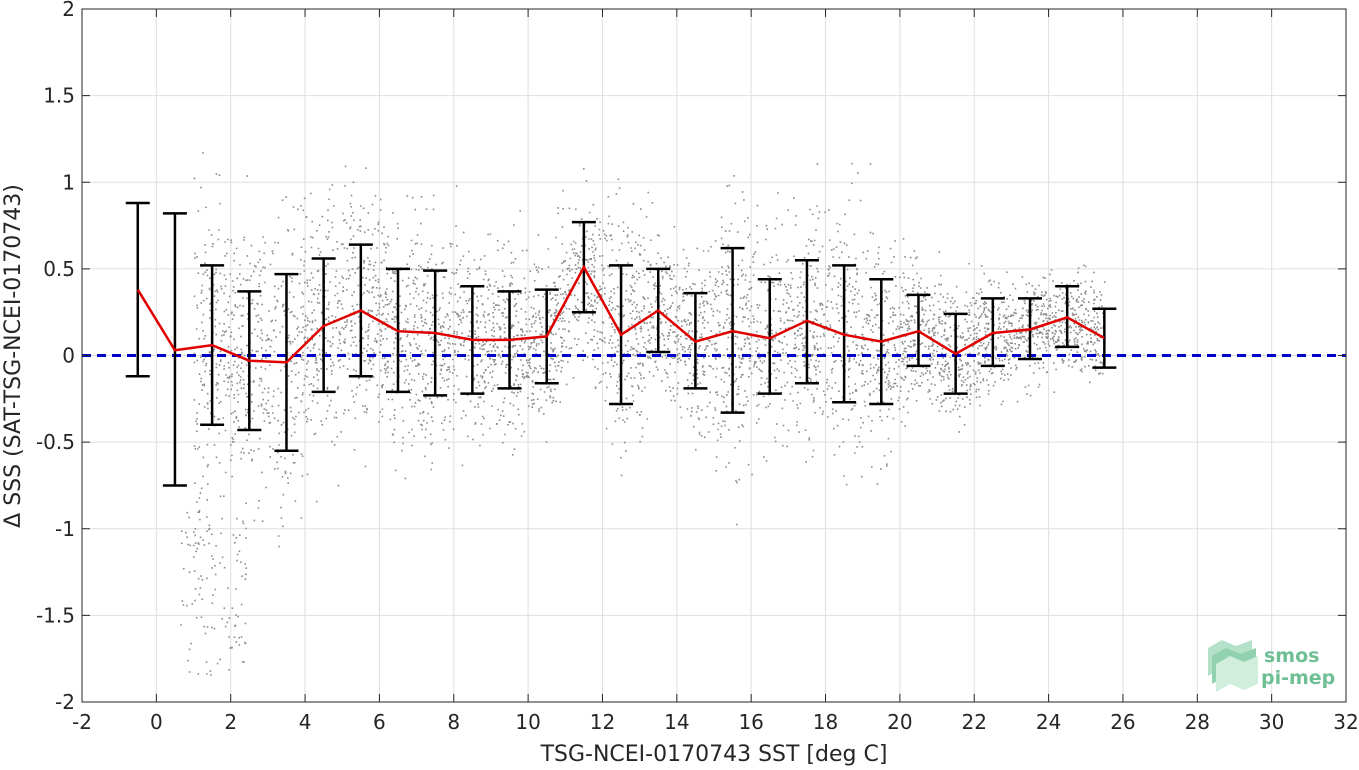 The height and width of the screenshot is (770, 1359). Describe the element at coordinates (750, 722) in the screenshot. I see `x-tick-label: 16` at that location.